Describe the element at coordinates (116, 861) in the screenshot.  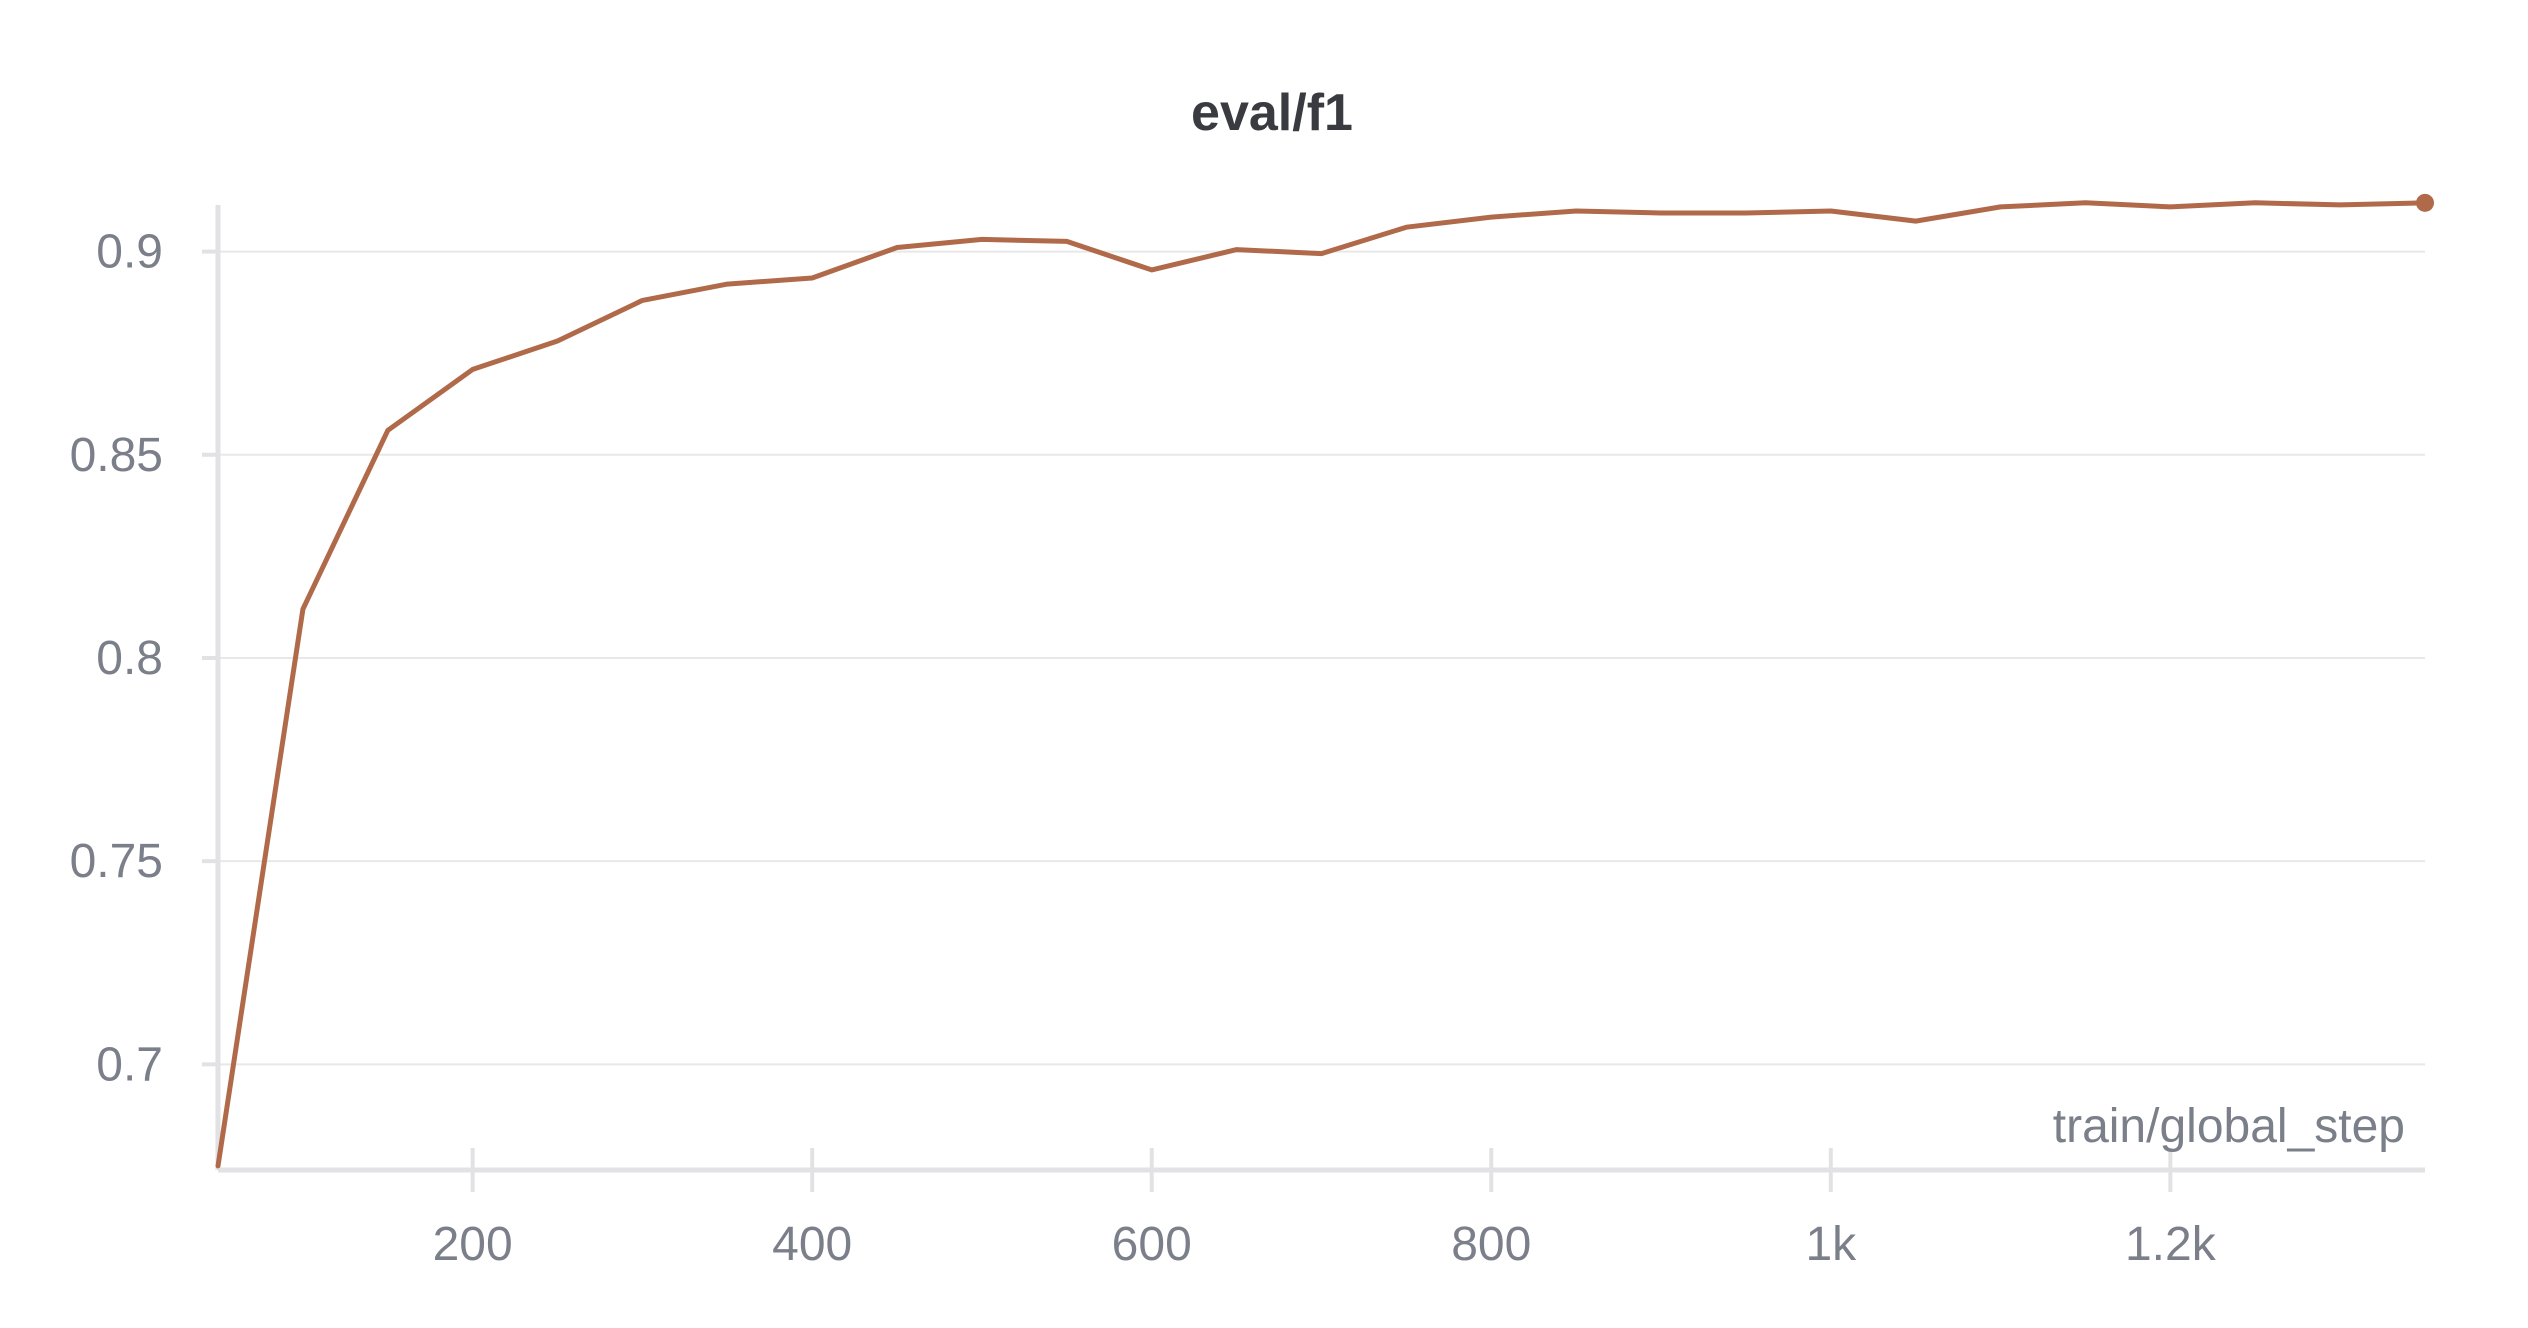
I see `y-tick-label: 0.75` at that location.